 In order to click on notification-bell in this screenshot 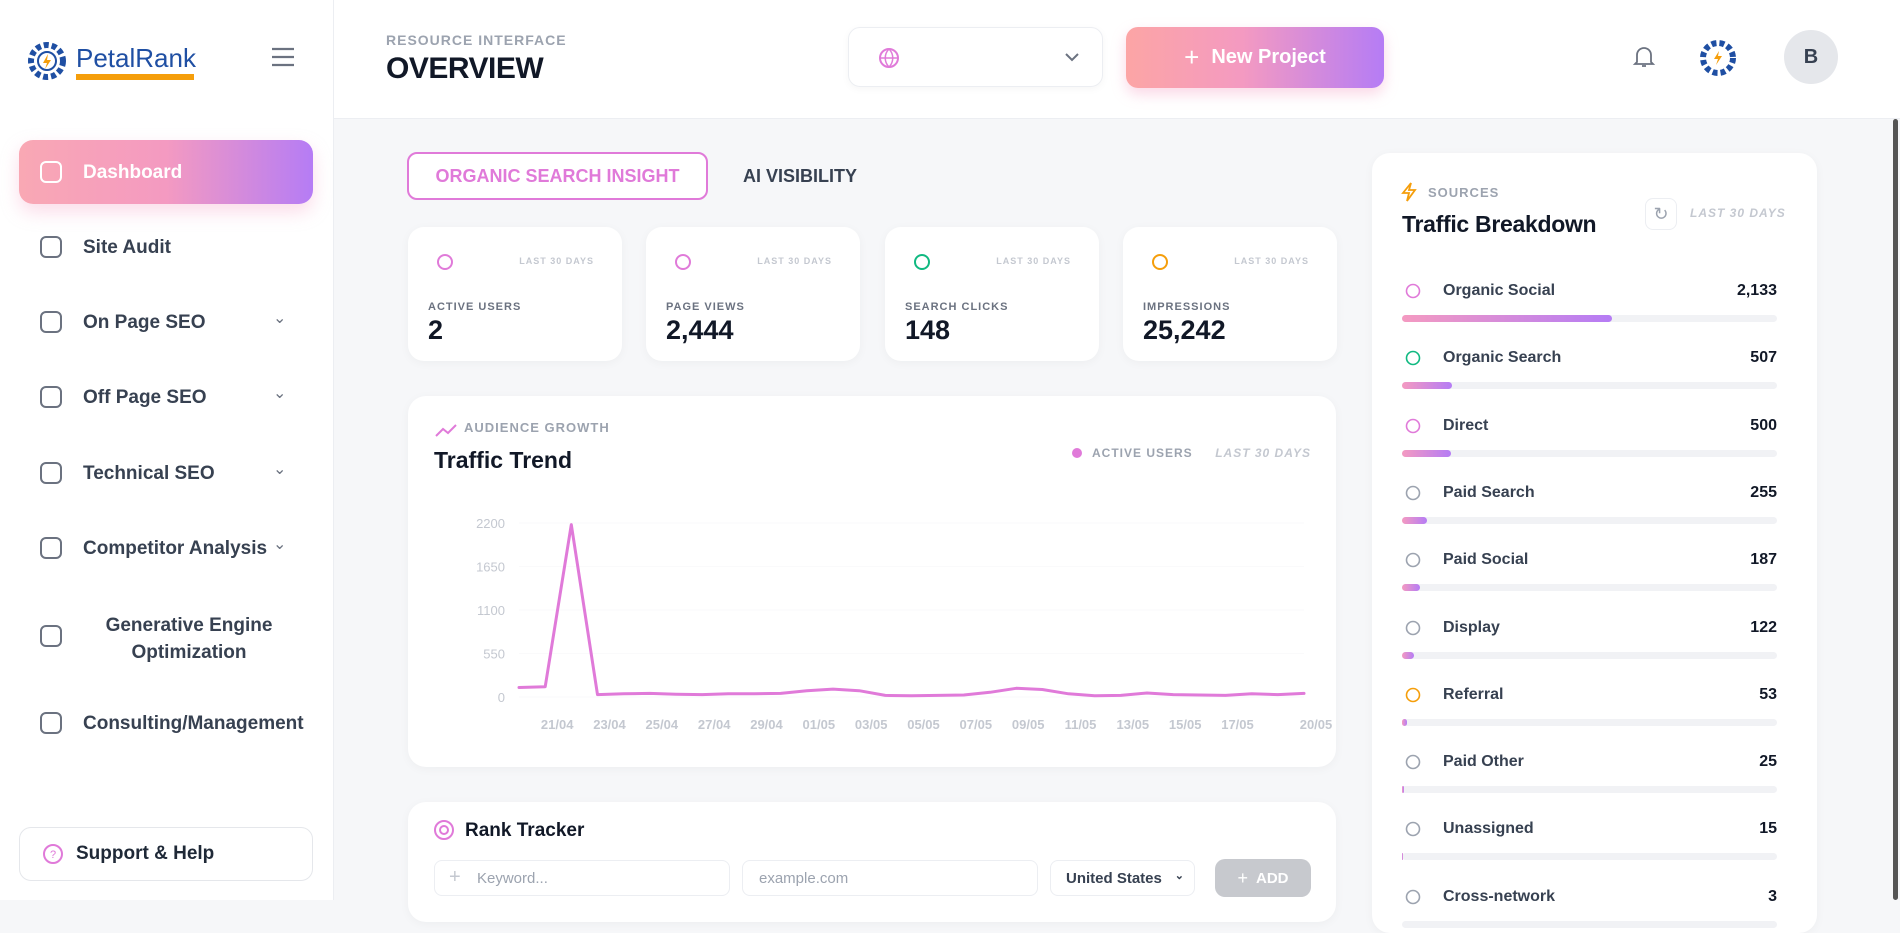, I will do `click(1644, 57)`.